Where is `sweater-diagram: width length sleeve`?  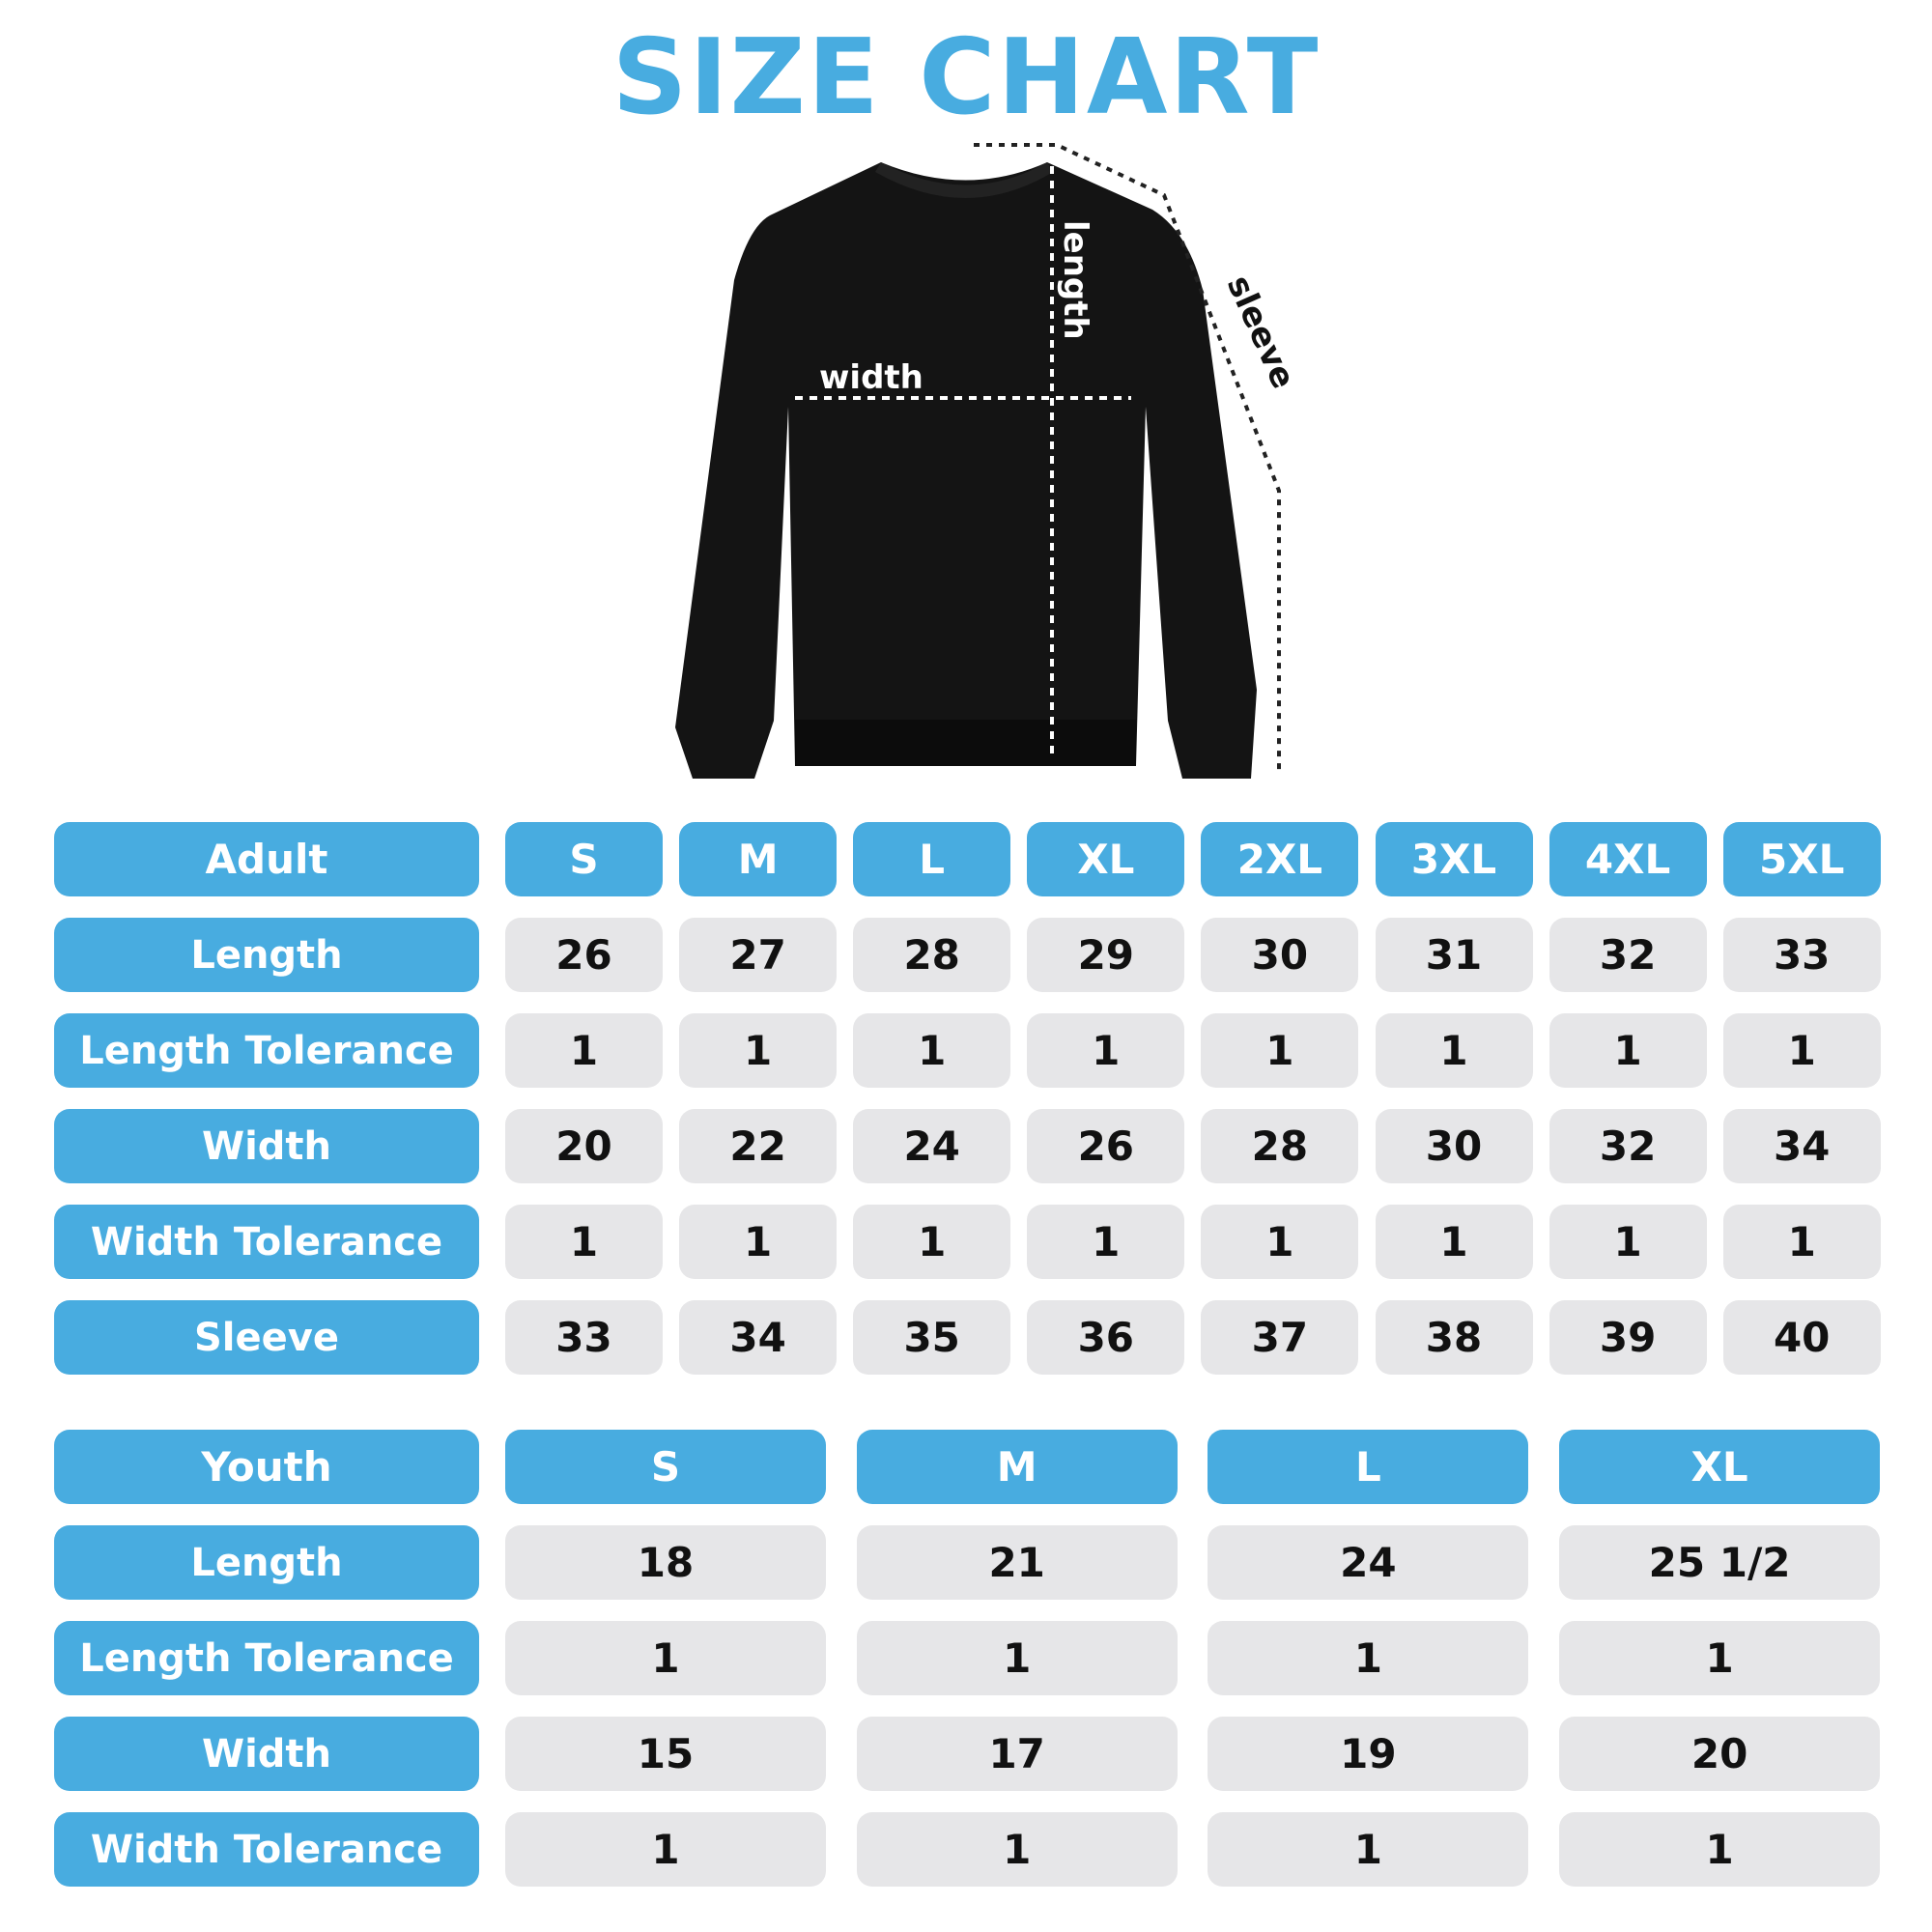
sweater-diagram: width length sleeve is located at coordinates (989, 461).